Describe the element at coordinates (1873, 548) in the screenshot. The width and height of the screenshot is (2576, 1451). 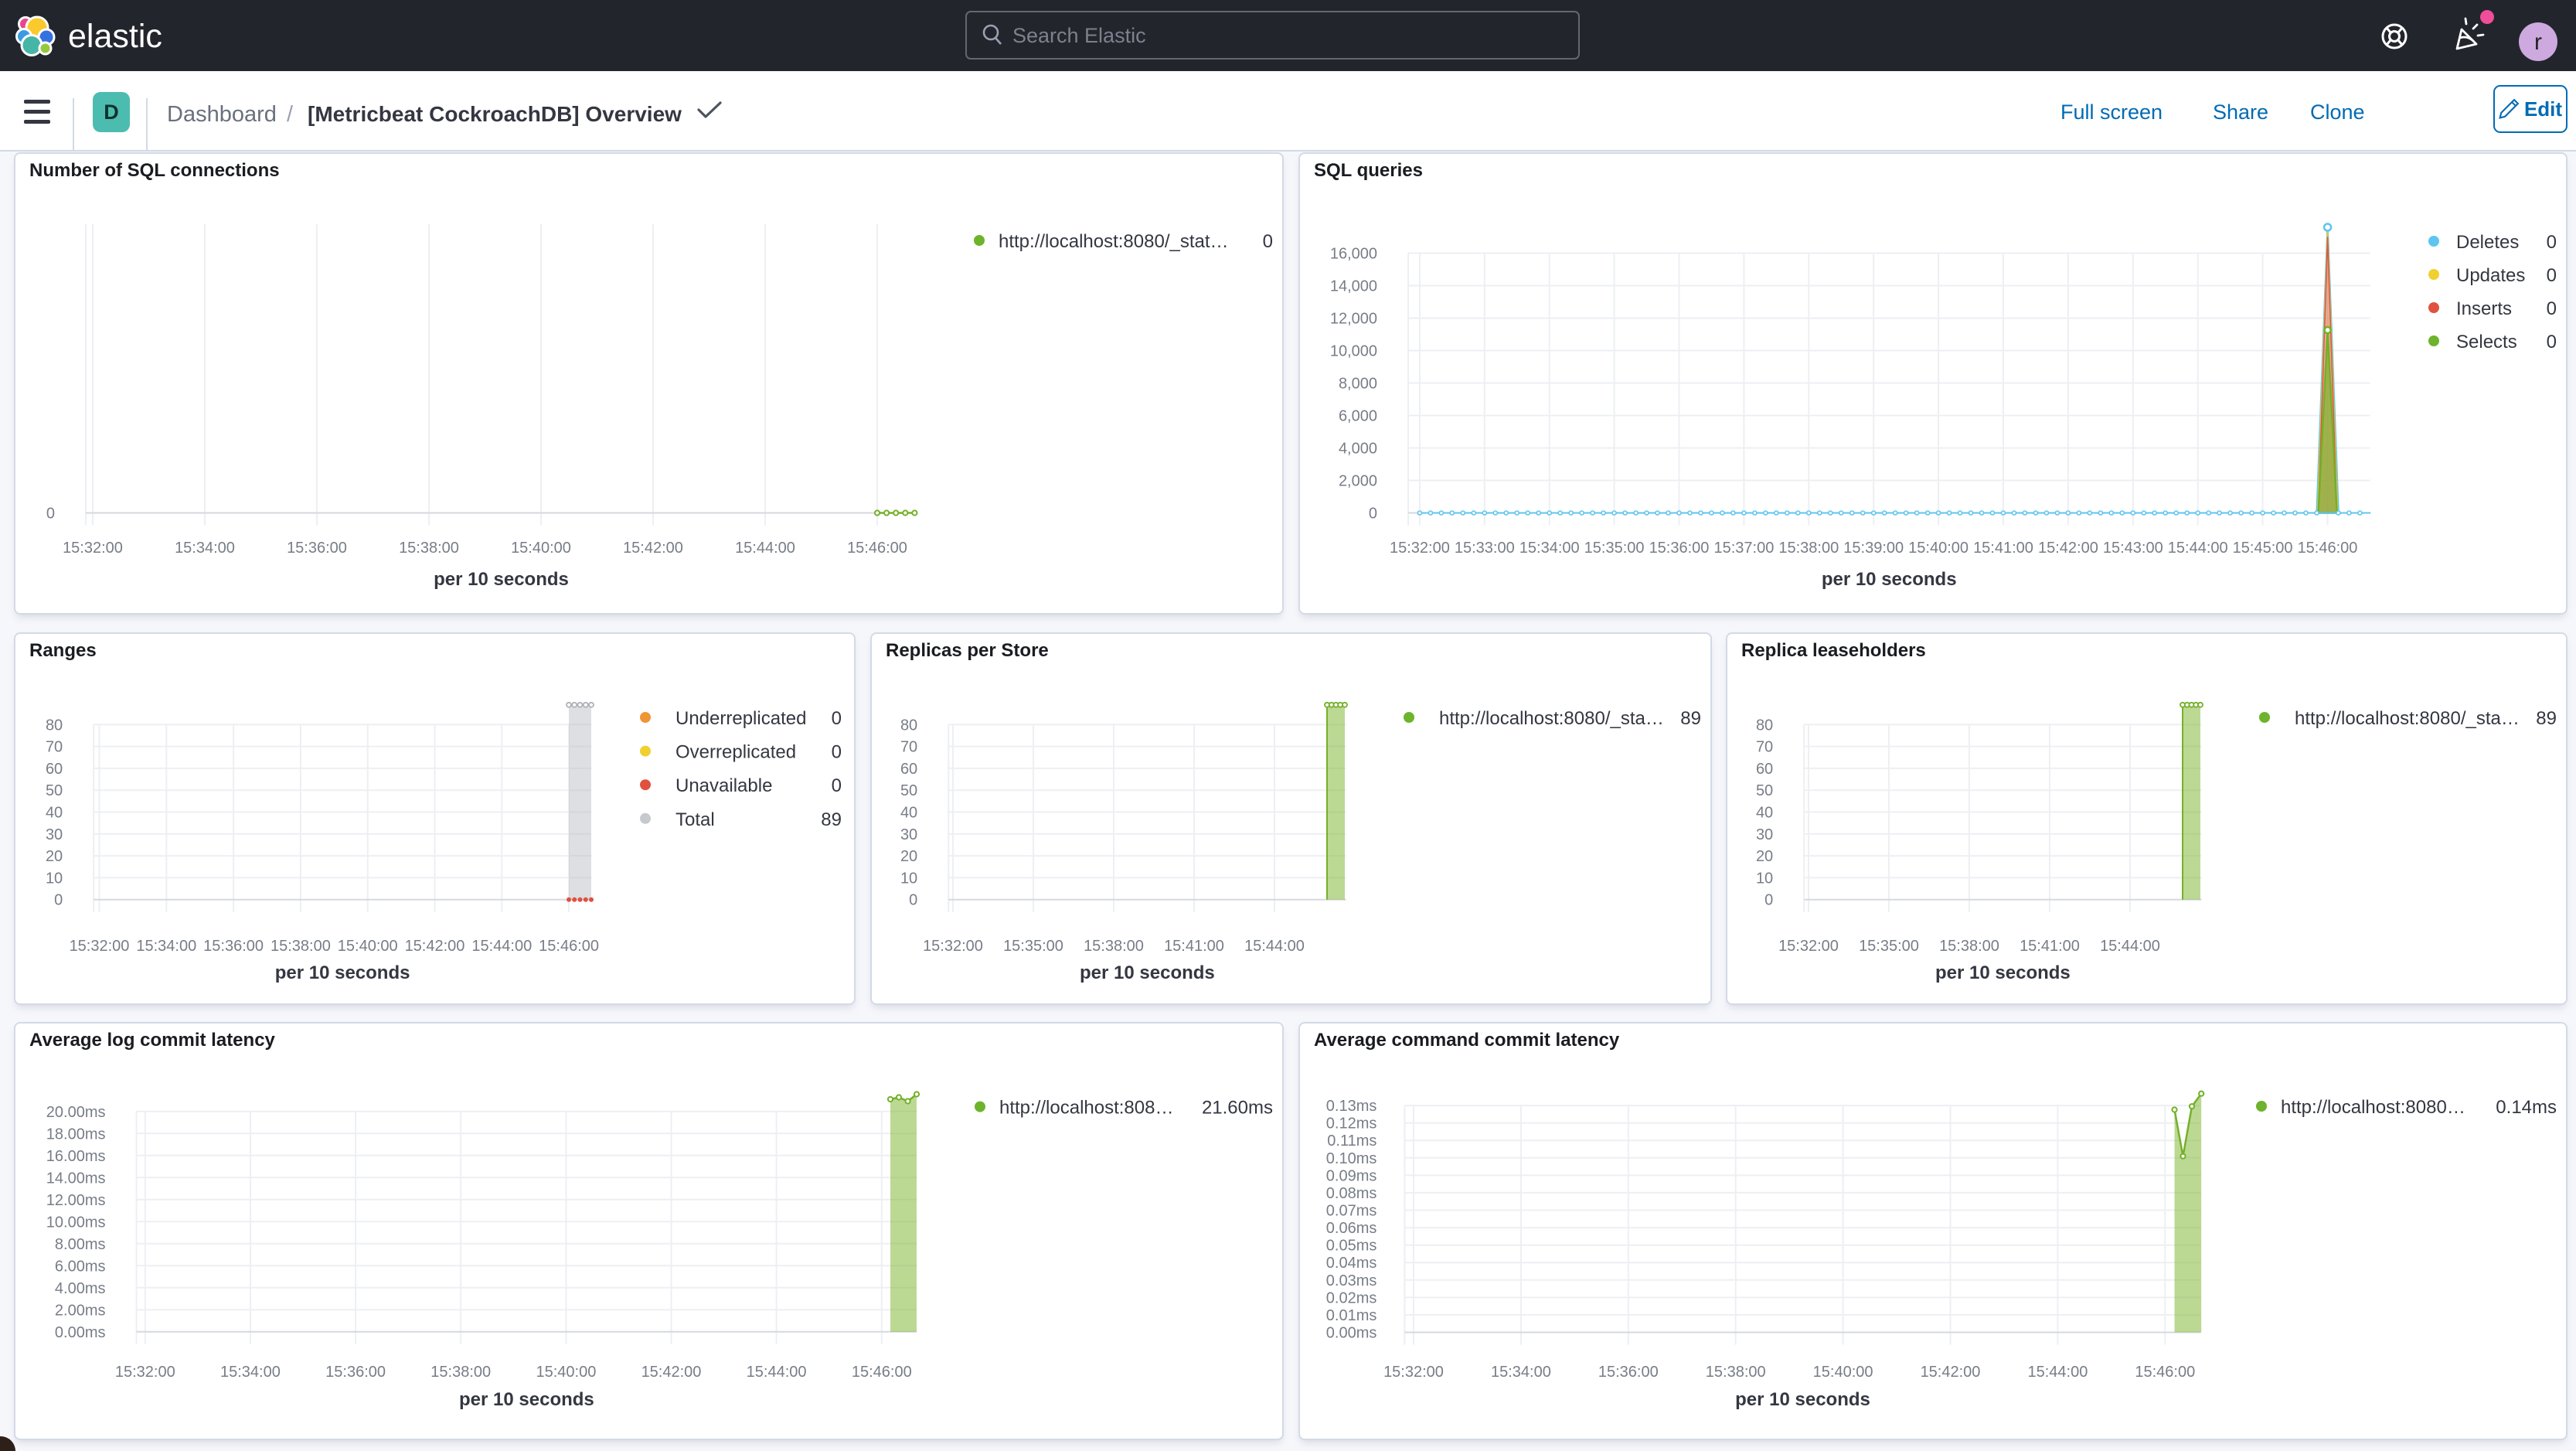
I see `svg-text: 15:39:00` at that location.